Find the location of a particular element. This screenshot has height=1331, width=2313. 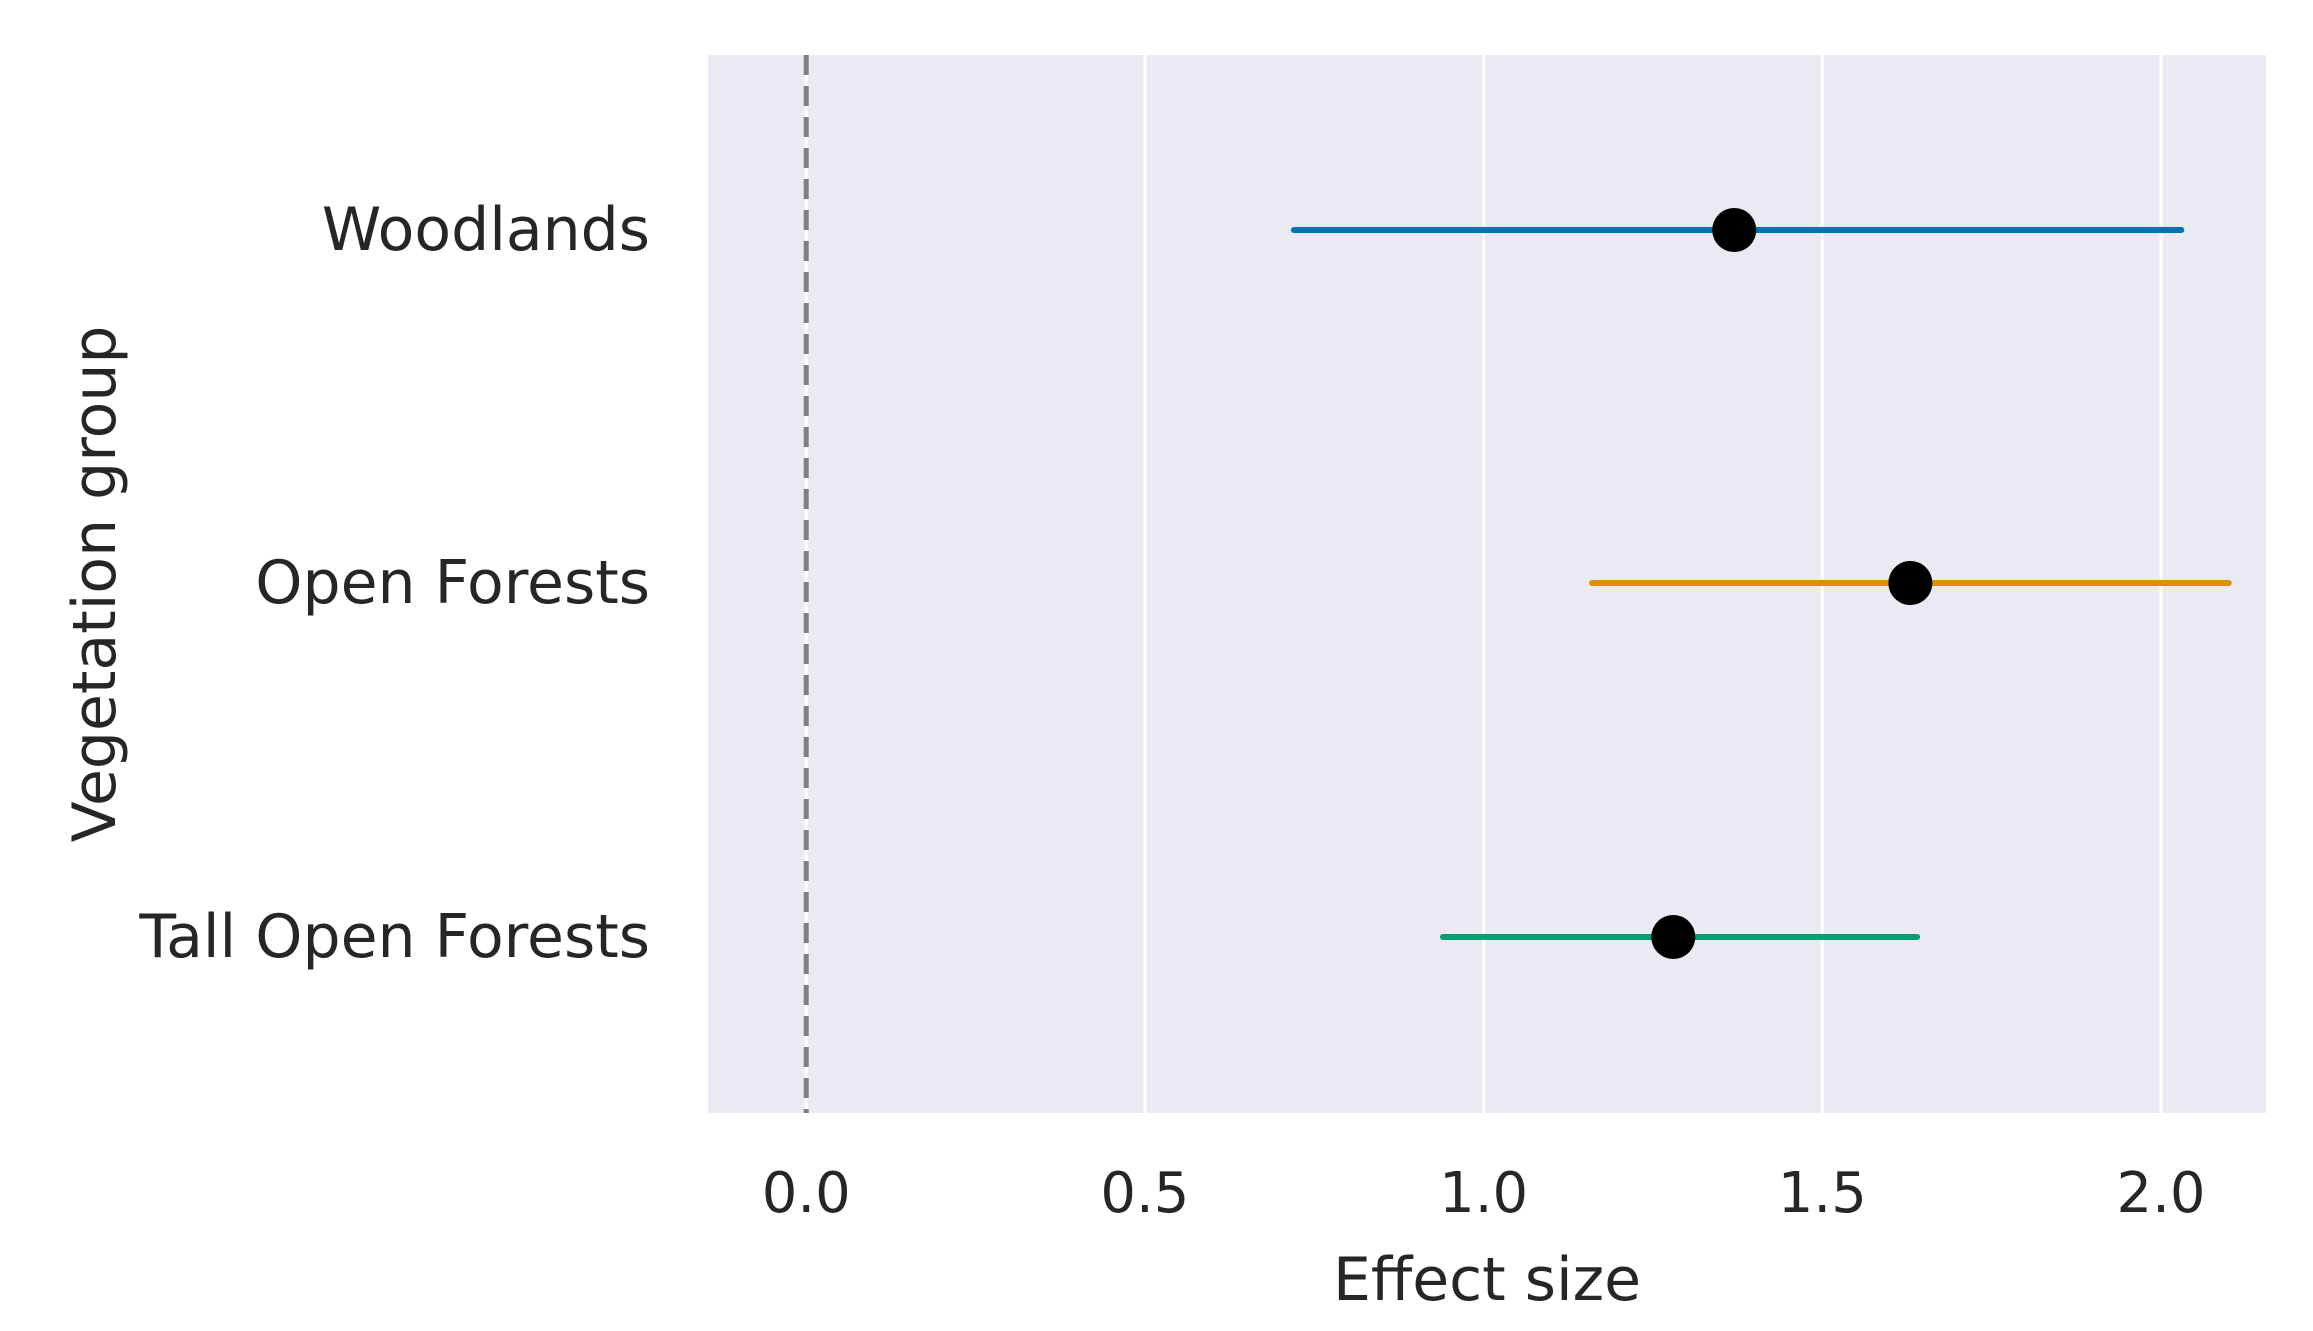

y-tick-labels: Woodlands Open Forests Tall Open Forests is located at coordinates (394, 583).